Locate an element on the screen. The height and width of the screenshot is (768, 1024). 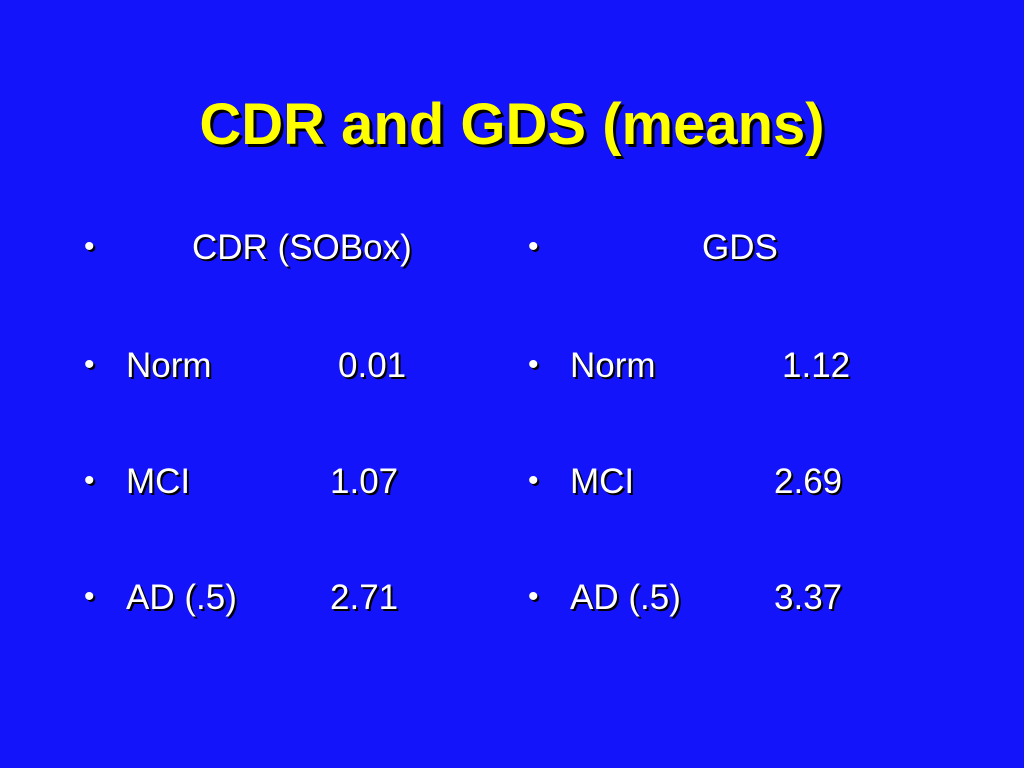
mean-value: 0.01 is located at coordinates (372, 365).